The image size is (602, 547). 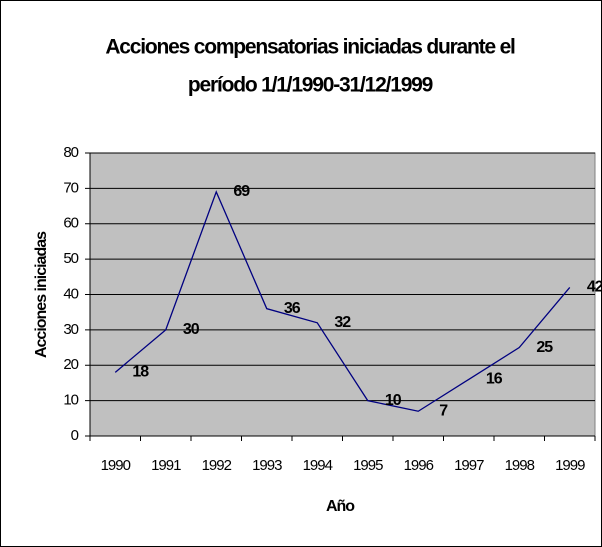 What do you see at coordinates (340, 506) in the screenshot?
I see `x-axis-label: Año` at bounding box center [340, 506].